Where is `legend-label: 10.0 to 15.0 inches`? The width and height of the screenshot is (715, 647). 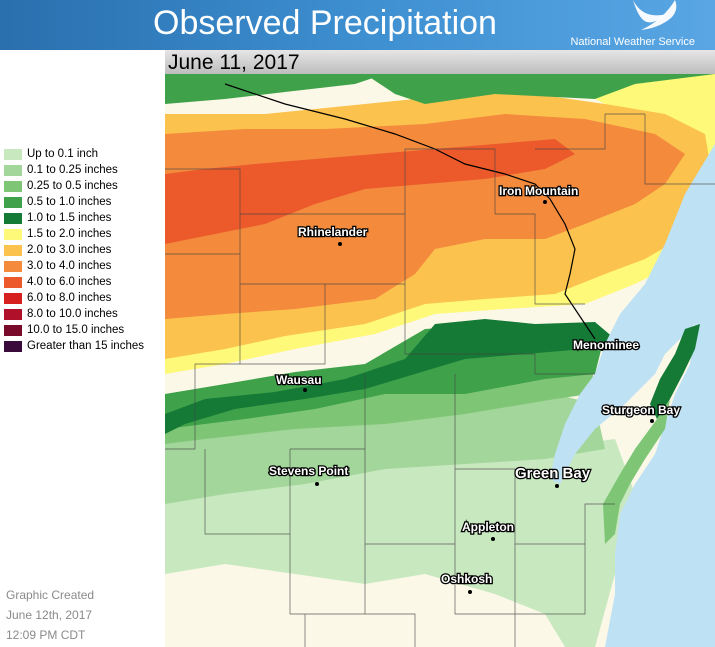 legend-label: 10.0 to 15.0 inches is located at coordinates (76, 330).